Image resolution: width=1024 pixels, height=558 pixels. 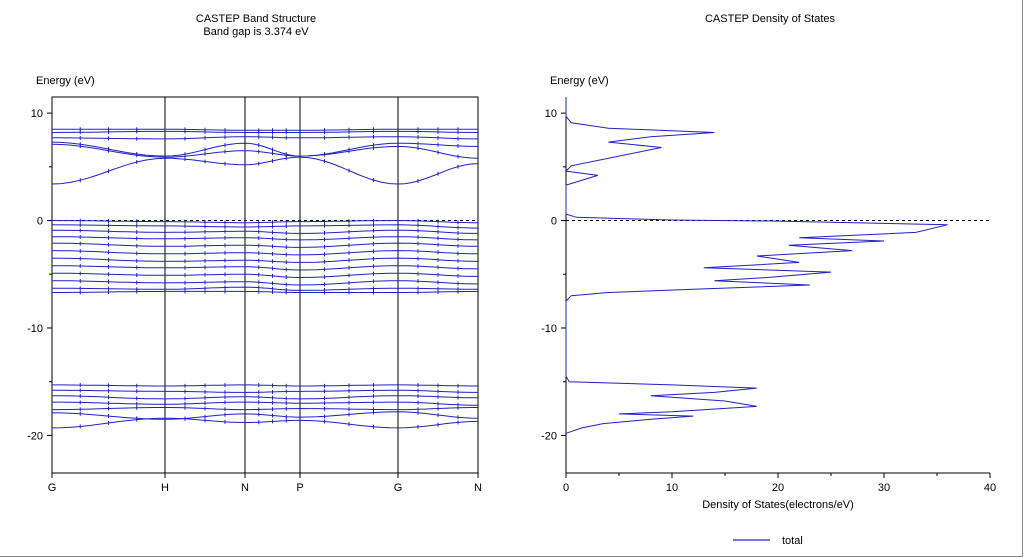 What do you see at coordinates (256, 19) in the screenshot?
I see `band-title: CASTEP Band Structure` at bounding box center [256, 19].